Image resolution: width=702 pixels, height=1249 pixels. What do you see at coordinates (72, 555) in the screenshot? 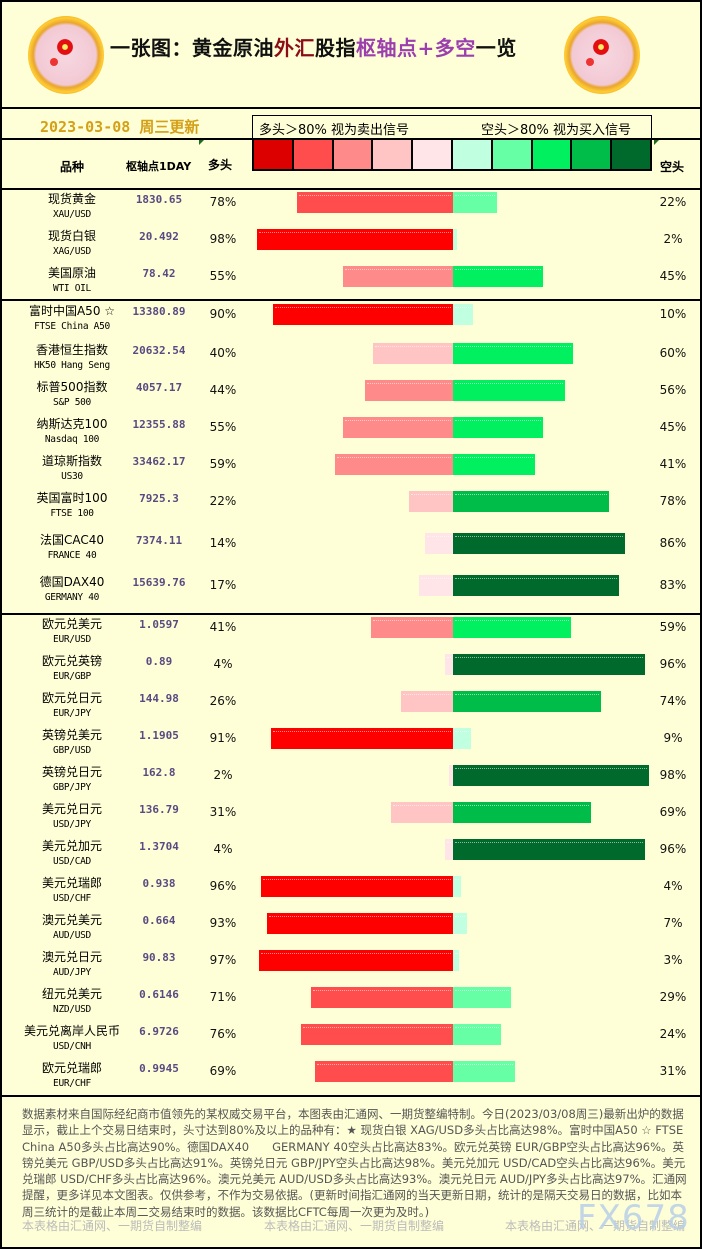
I see `symbol-en: FRANCE 40` at bounding box center [72, 555].